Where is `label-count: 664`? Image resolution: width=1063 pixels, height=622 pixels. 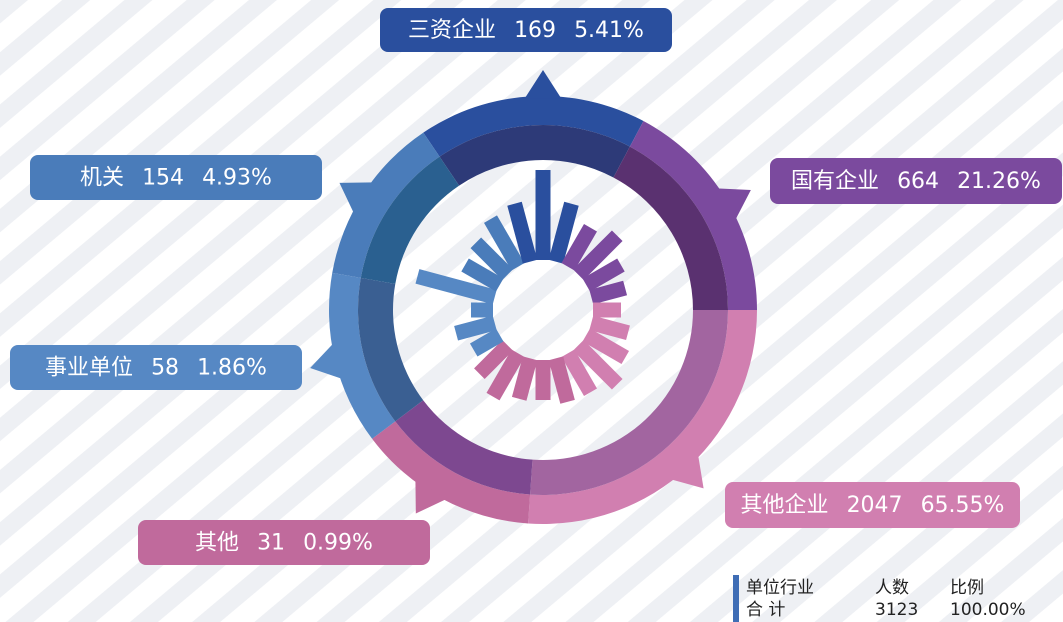 label-count: 664 is located at coordinates (918, 181).